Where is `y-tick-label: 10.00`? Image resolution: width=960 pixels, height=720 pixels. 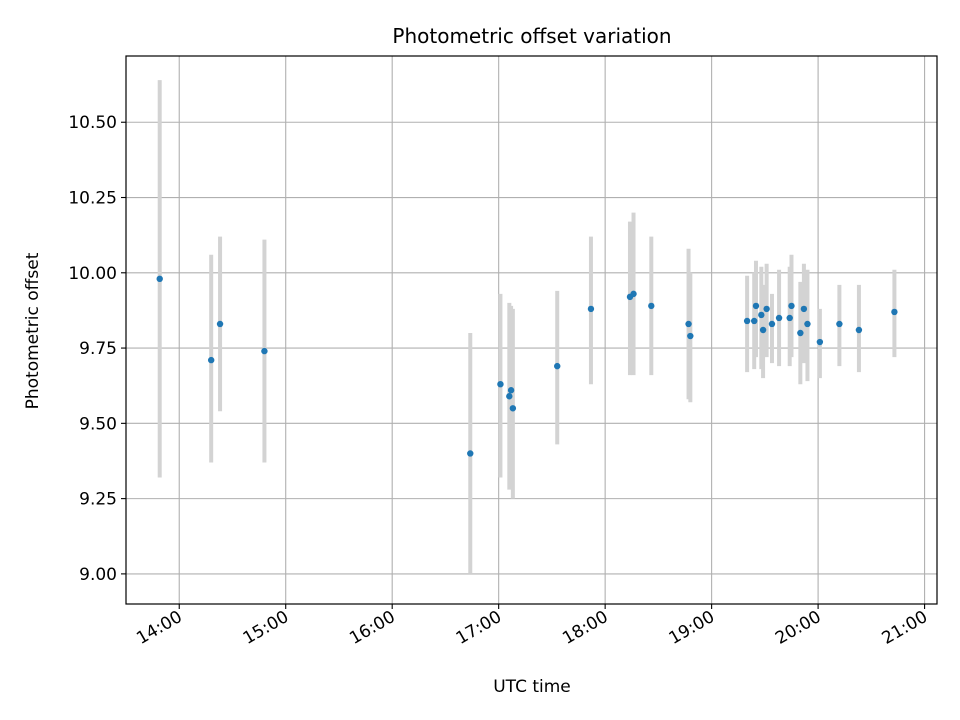
y-tick-label: 10.00 is located at coordinates (92, 274).